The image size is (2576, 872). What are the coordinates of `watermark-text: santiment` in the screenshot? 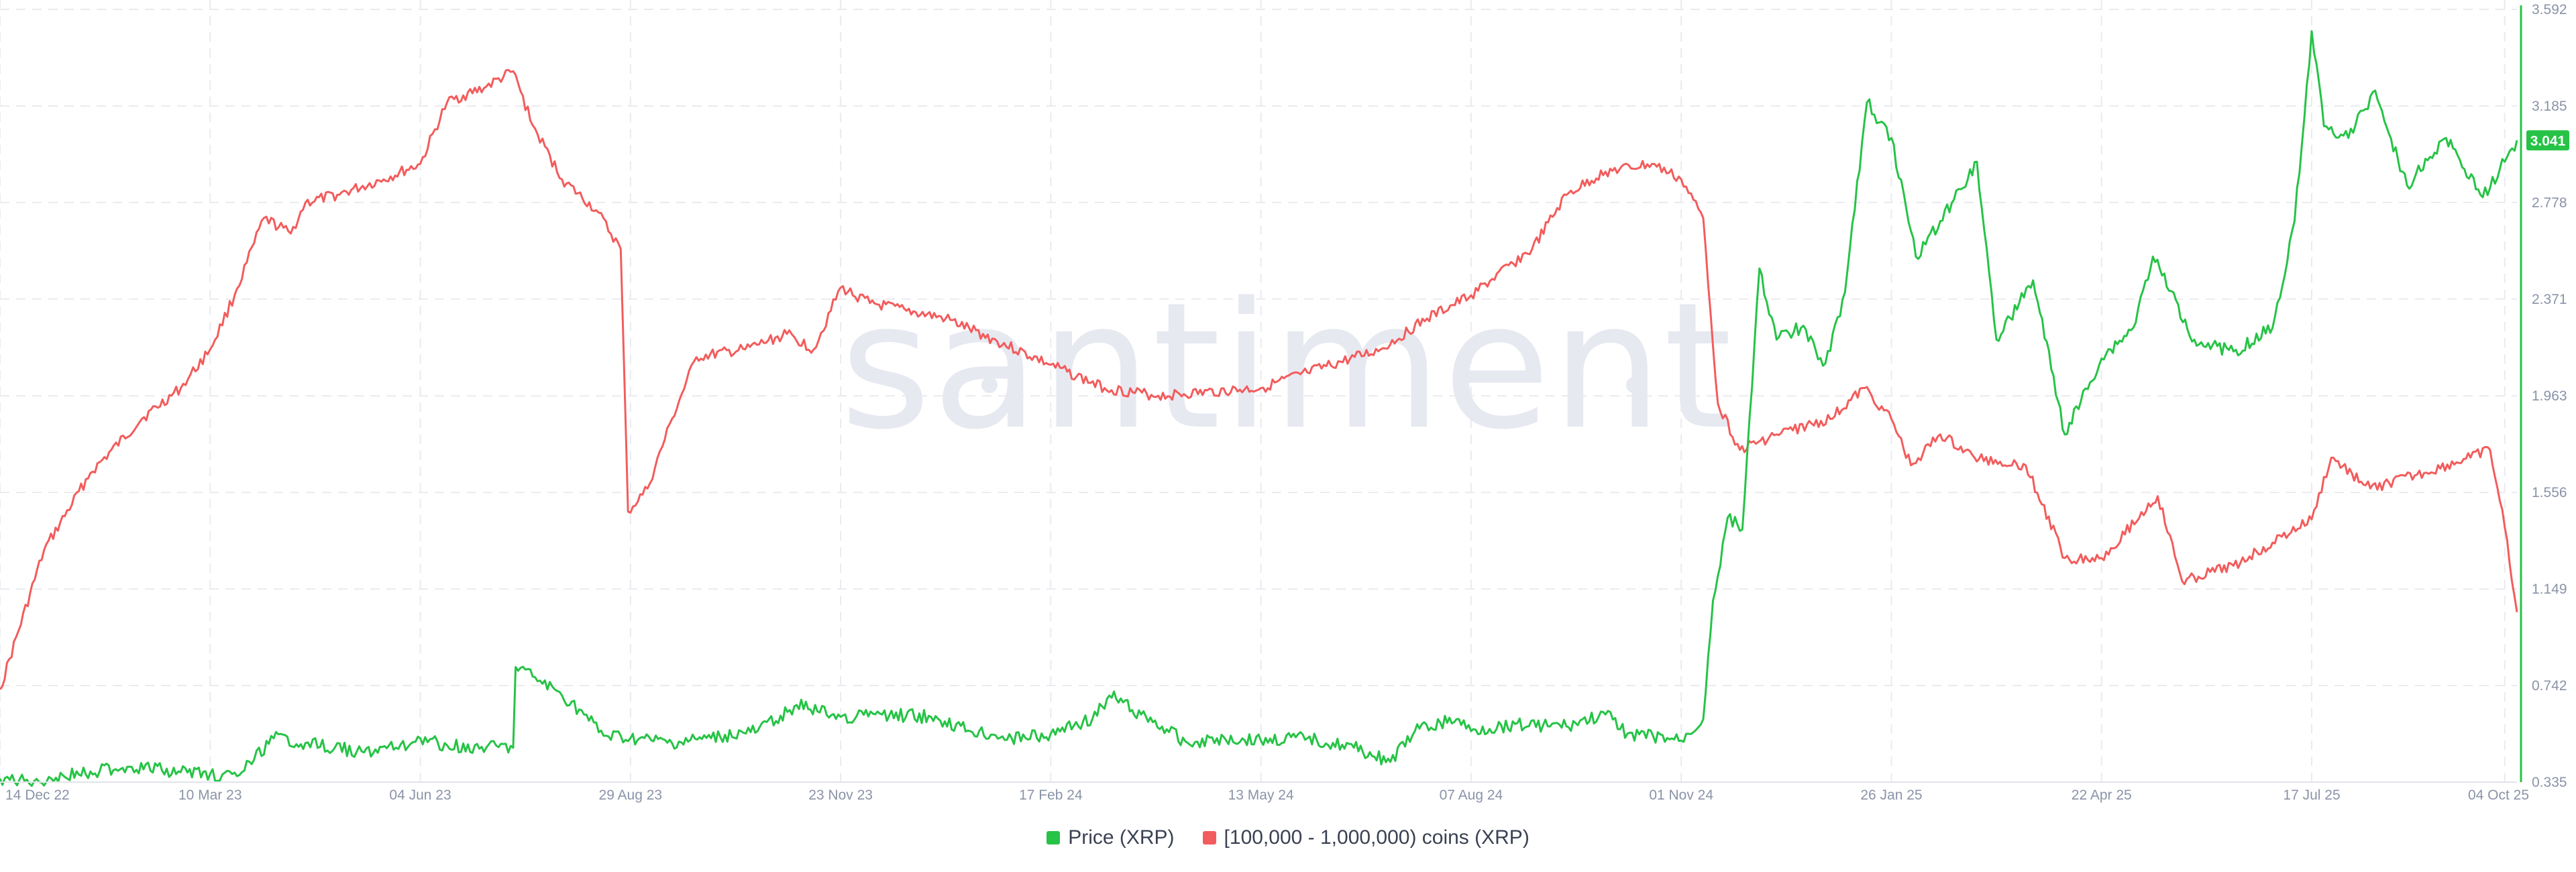 It's located at (1286, 367).